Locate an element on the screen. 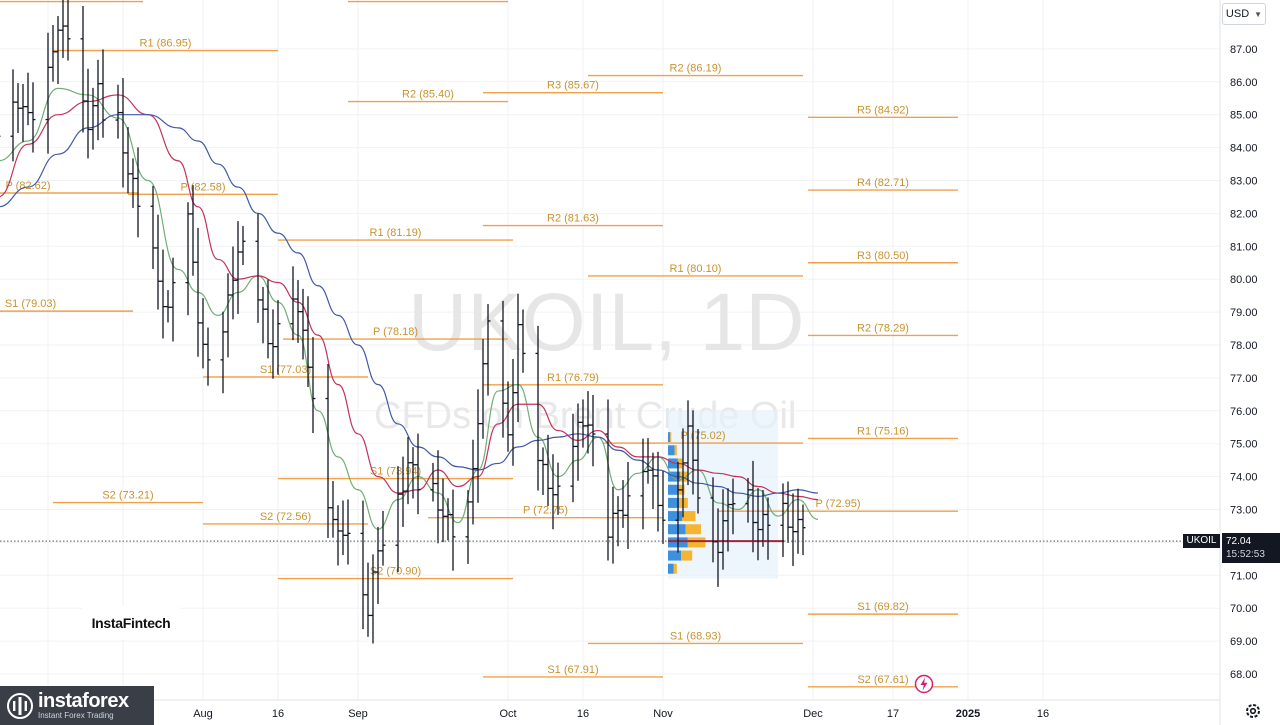  pivot-label: S2 (72.56) is located at coordinates (285, 517).